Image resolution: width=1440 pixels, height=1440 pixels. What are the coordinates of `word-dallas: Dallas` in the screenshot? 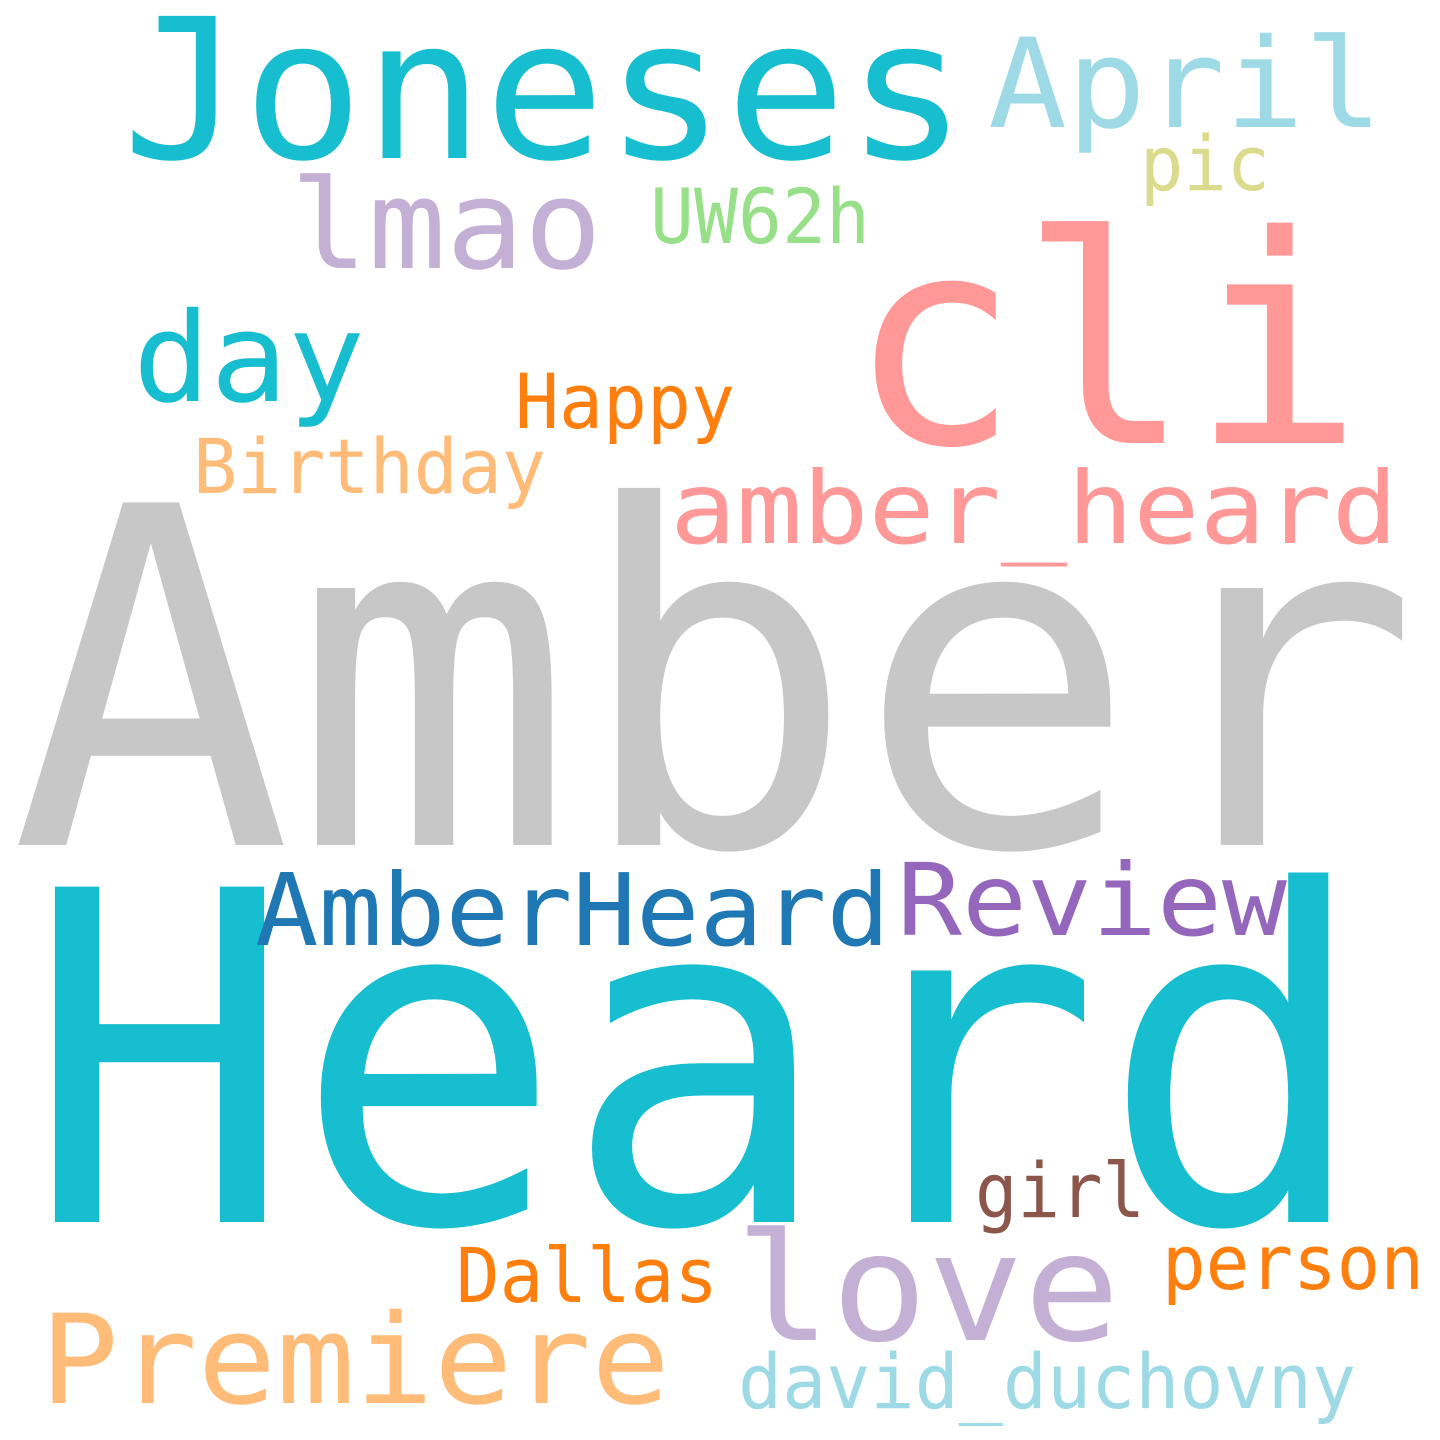 It's located at (587, 1275).